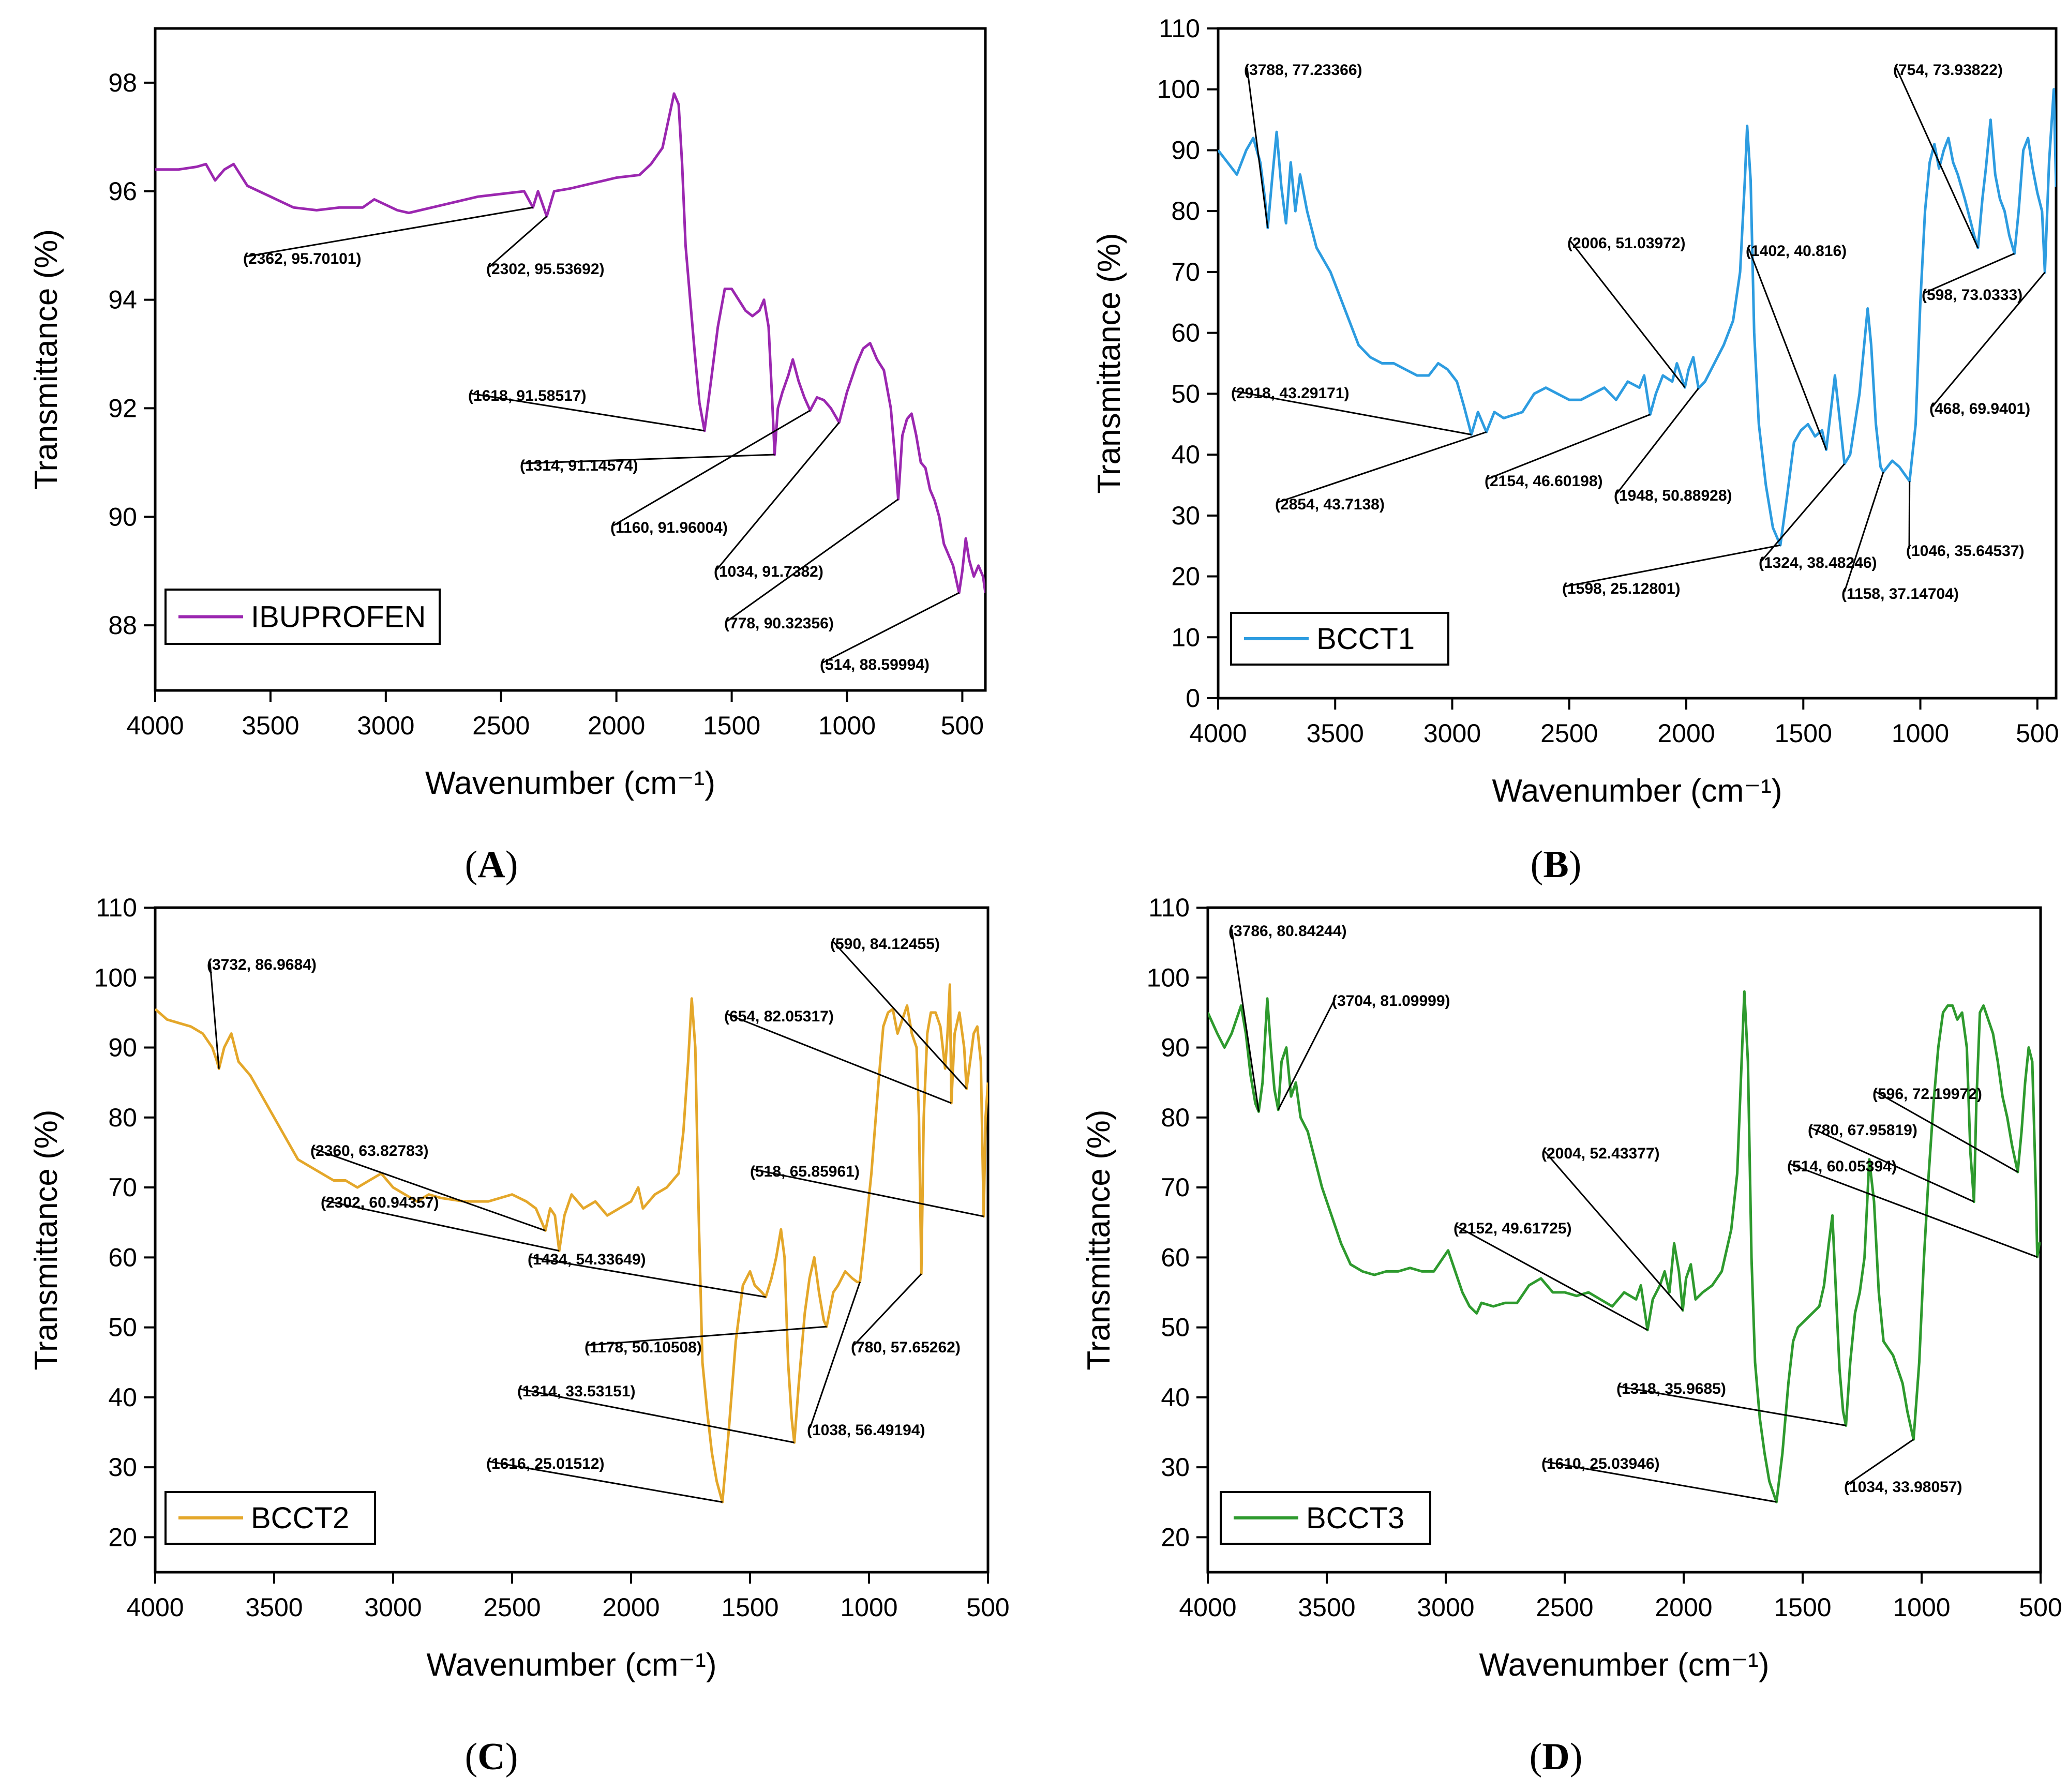 Image resolution: width=2068 pixels, height=1792 pixels. Describe the element at coordinates (123, 299) in the screenshot. I see `y-tick-label: 94` at that location.